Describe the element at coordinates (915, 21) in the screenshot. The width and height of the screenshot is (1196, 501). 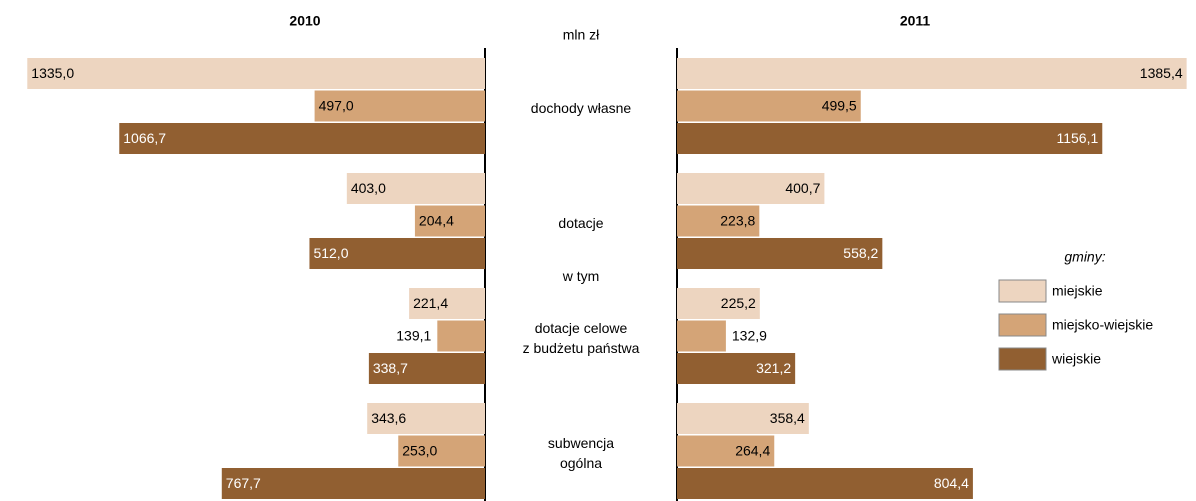
I see `panel-title: 2011` at that location.